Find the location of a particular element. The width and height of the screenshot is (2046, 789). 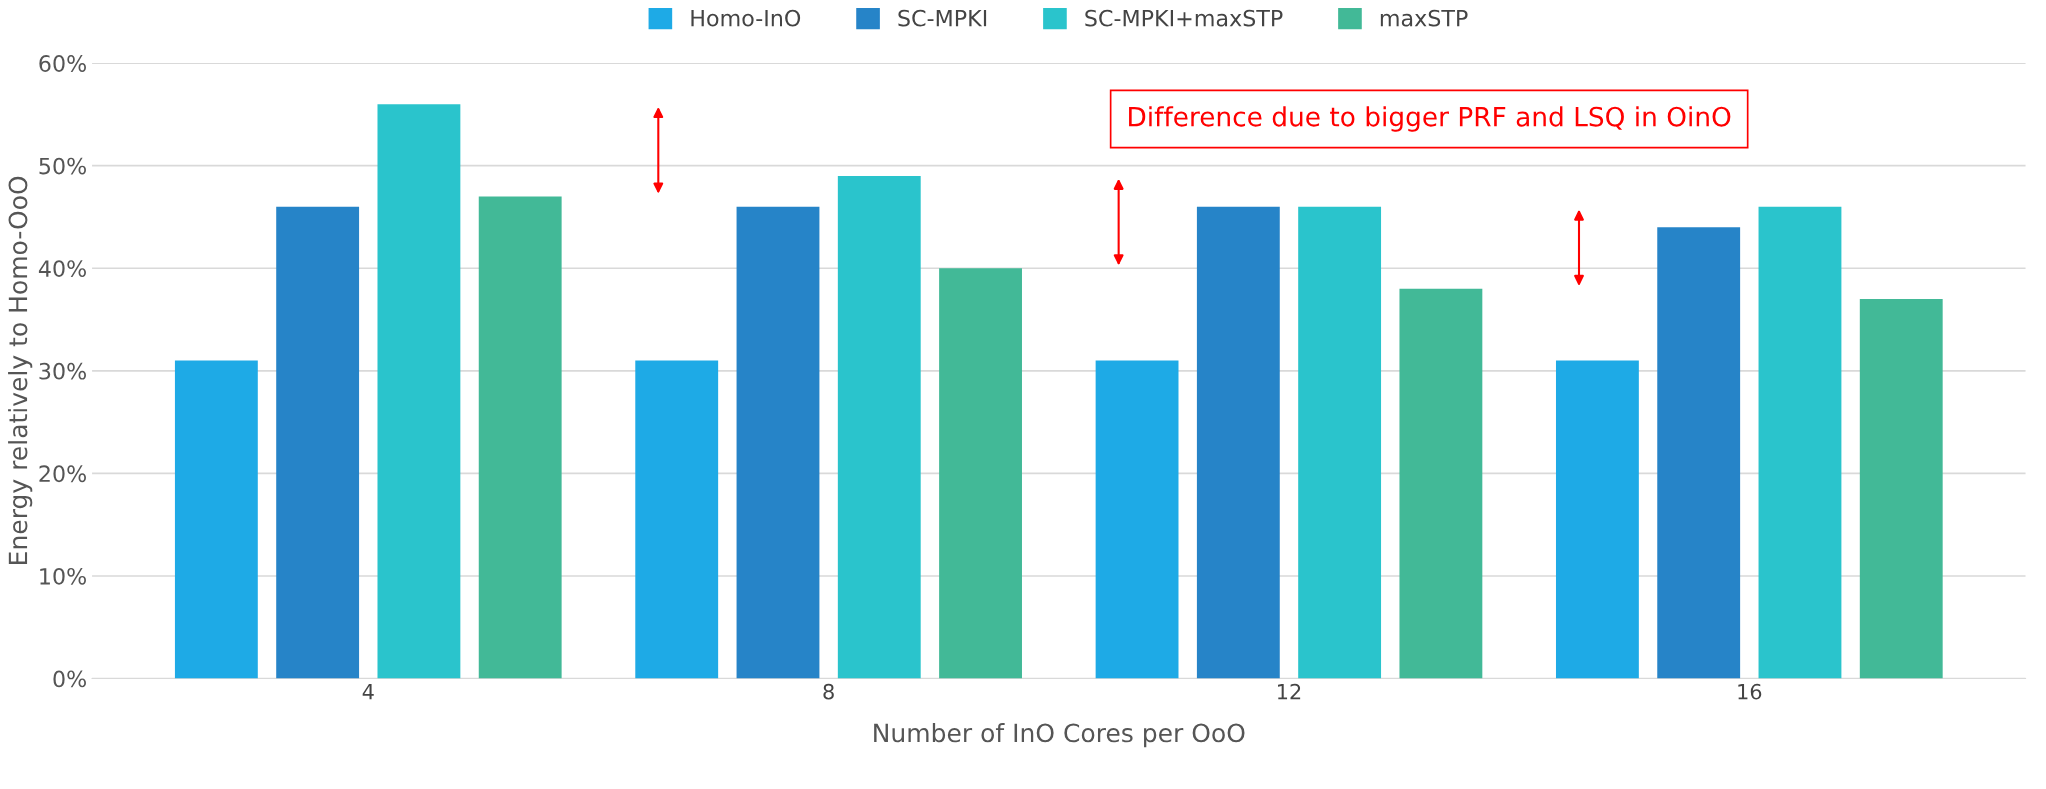

y-tick-label: 60% is located at coordinates (62, 63).